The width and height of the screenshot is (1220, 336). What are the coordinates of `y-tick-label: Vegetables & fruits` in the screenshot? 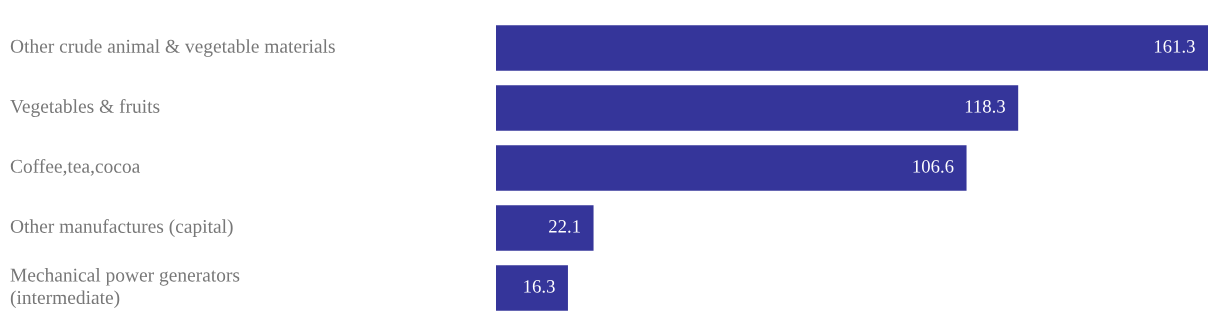 It's located at (85, 108).